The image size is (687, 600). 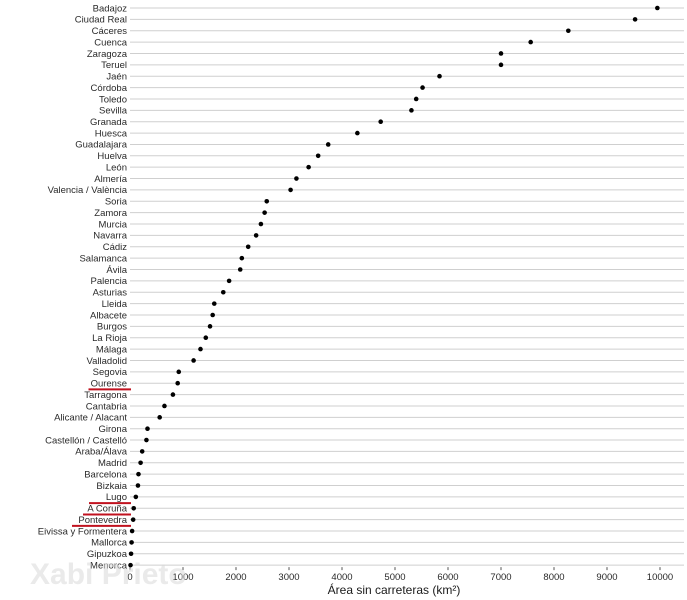 I want to click on highlight-underlines, so click(x=101, y=457).